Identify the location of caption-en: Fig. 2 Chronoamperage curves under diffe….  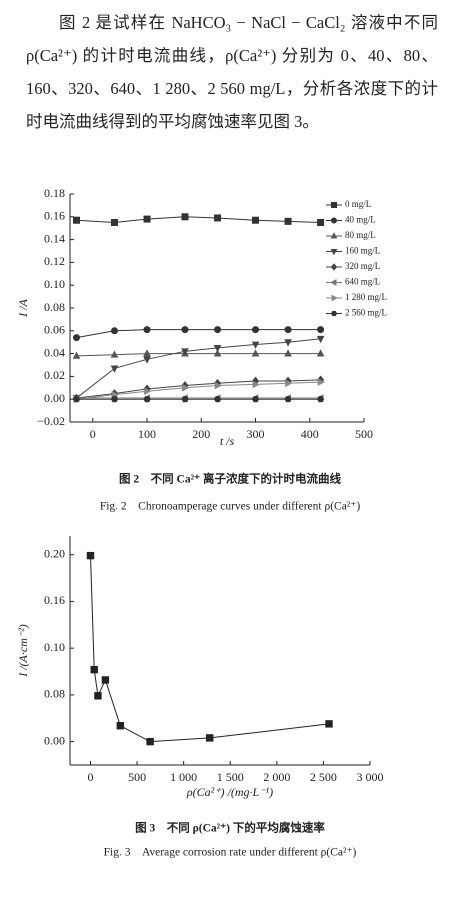
(230, 507).